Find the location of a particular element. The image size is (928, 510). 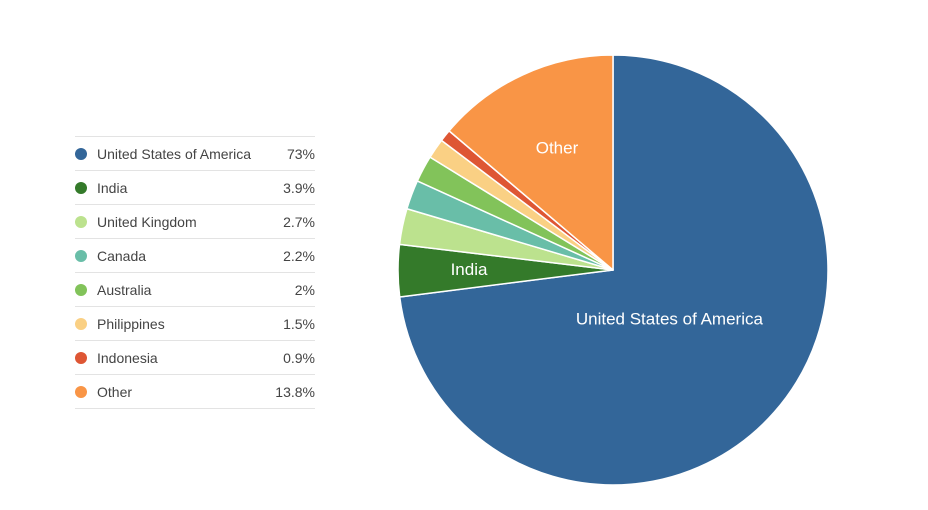

legend-item: United States of America 73% is located at coordinates (195, 153).